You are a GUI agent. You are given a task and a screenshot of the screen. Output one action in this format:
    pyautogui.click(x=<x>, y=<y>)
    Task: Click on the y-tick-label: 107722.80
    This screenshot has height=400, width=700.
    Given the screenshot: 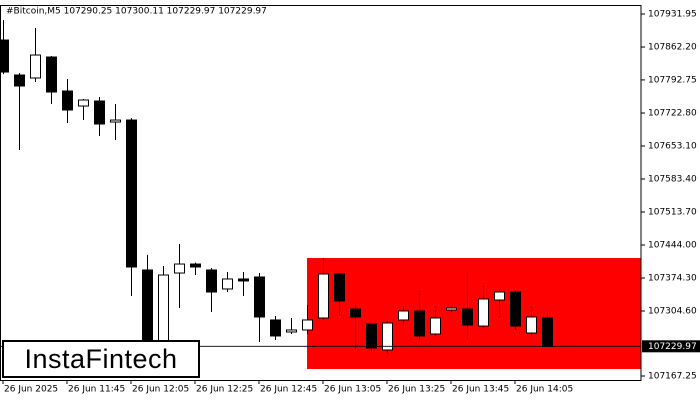 What is the action you would take?
    pyautogui.click(x=672, y=114)
    